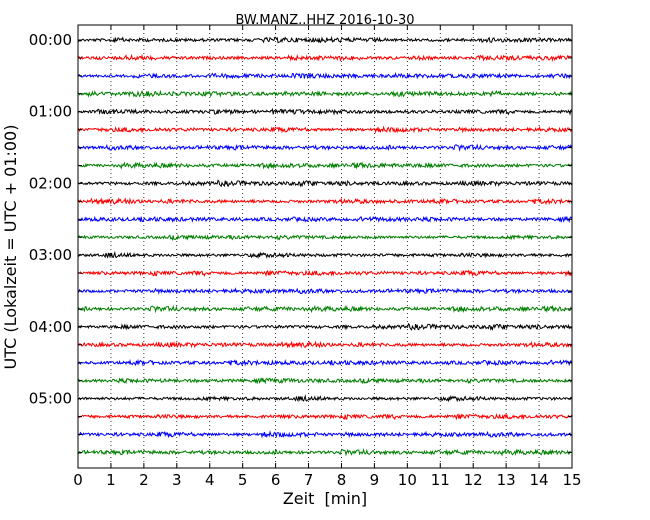 The width and height of the screenshot is (650, 520). I want to click on y-tick-label: 03:00, so click(50, 255).